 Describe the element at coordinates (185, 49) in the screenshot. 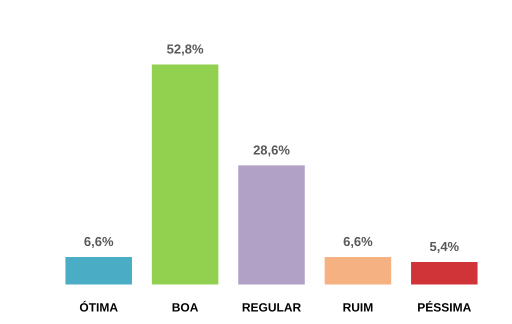

I see `data-label: 52,8%` at that location.